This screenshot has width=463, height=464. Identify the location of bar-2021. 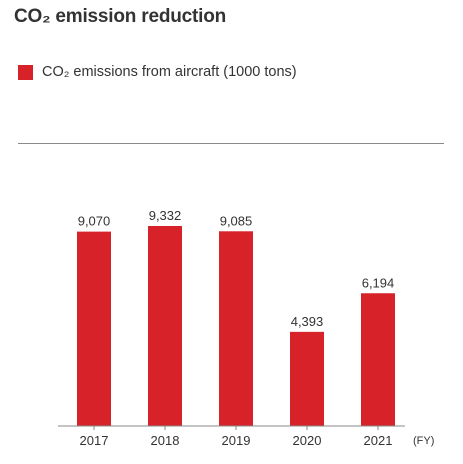
(378, 359).